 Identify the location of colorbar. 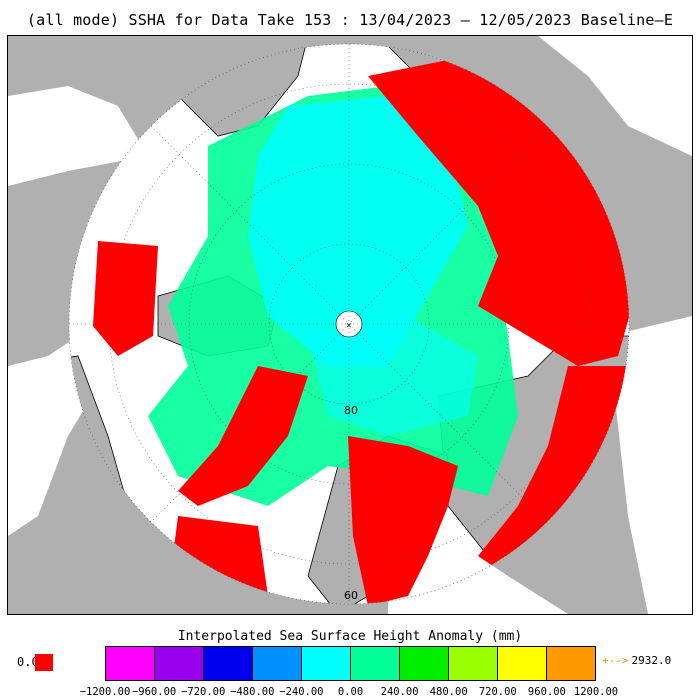
(350, 663).